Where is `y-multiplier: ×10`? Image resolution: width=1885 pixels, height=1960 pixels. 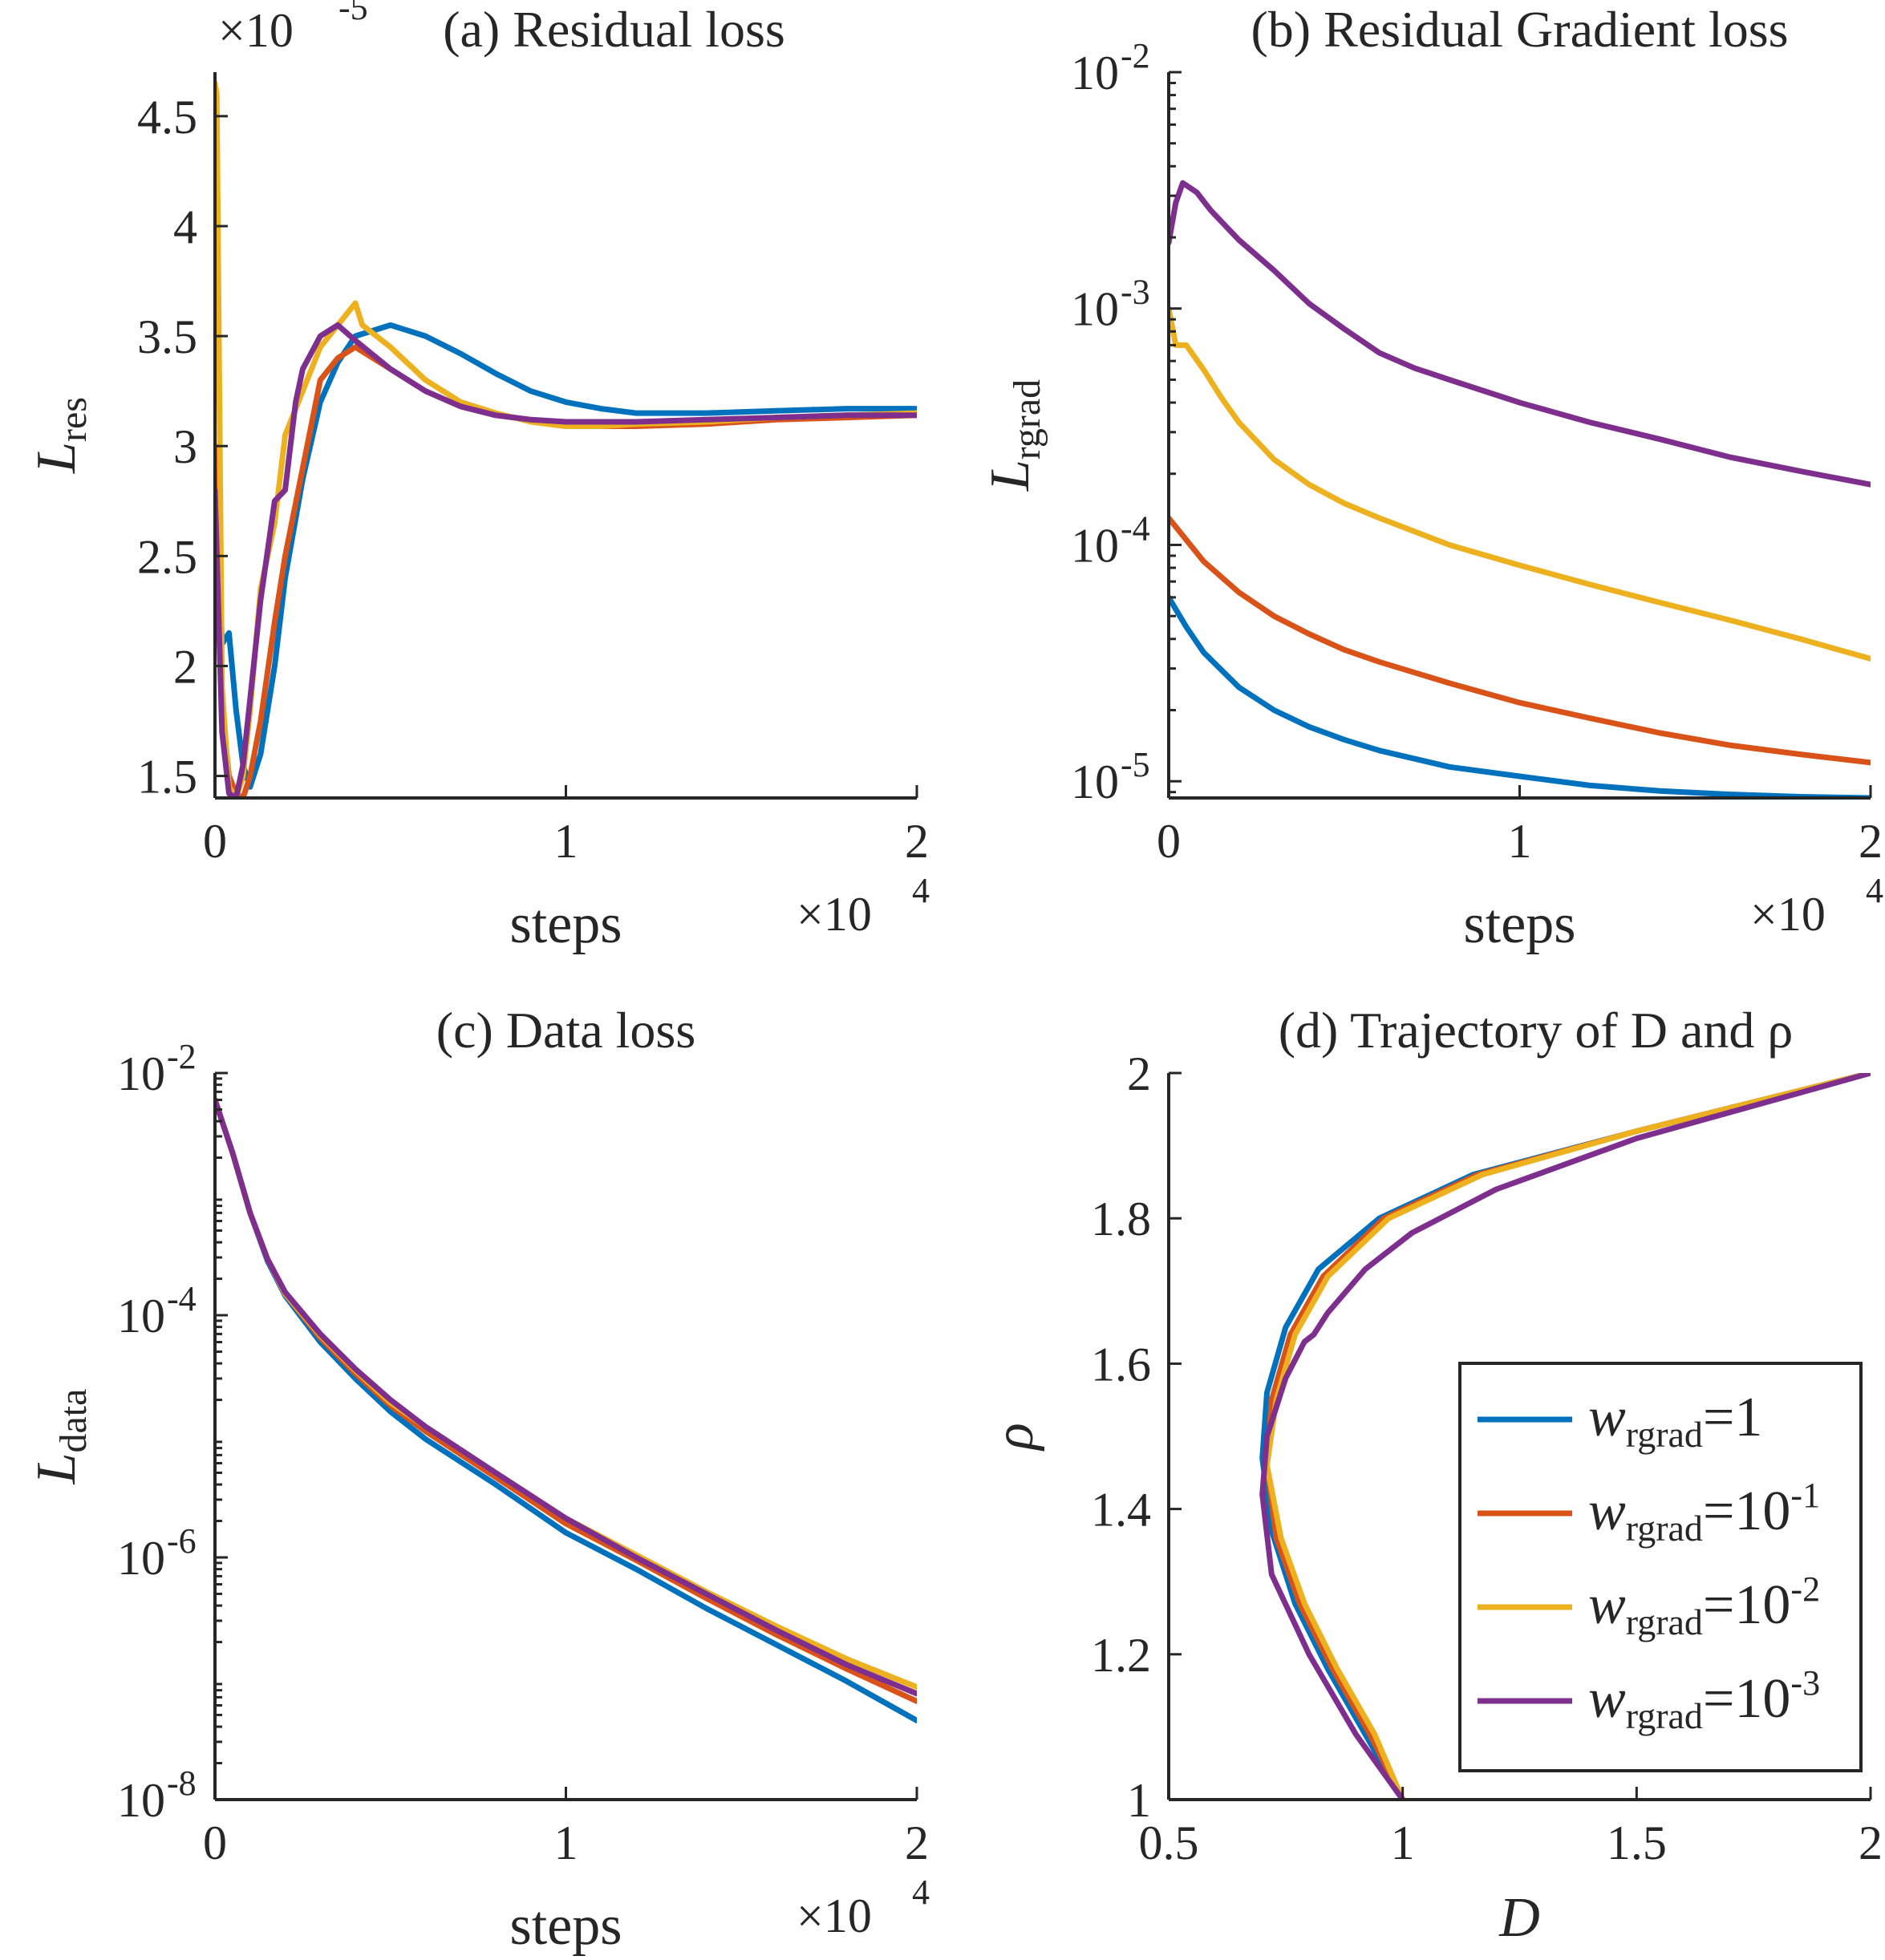 y-multiplier: ×10 is located at coordinates (256, 31).